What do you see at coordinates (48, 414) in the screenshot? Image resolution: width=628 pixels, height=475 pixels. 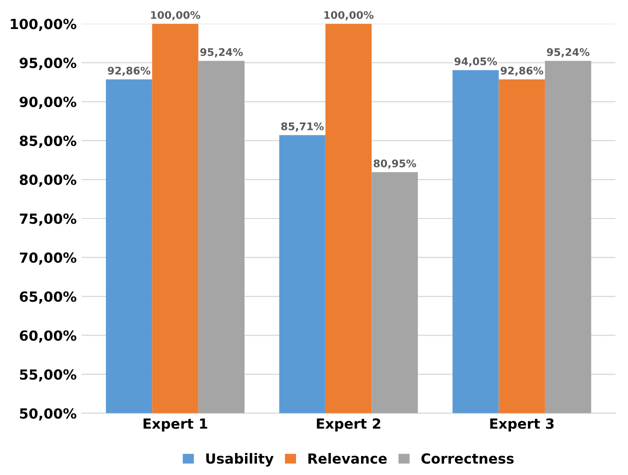 I see `y-tick-label: 50,00%` at bounding box center [48, 414].